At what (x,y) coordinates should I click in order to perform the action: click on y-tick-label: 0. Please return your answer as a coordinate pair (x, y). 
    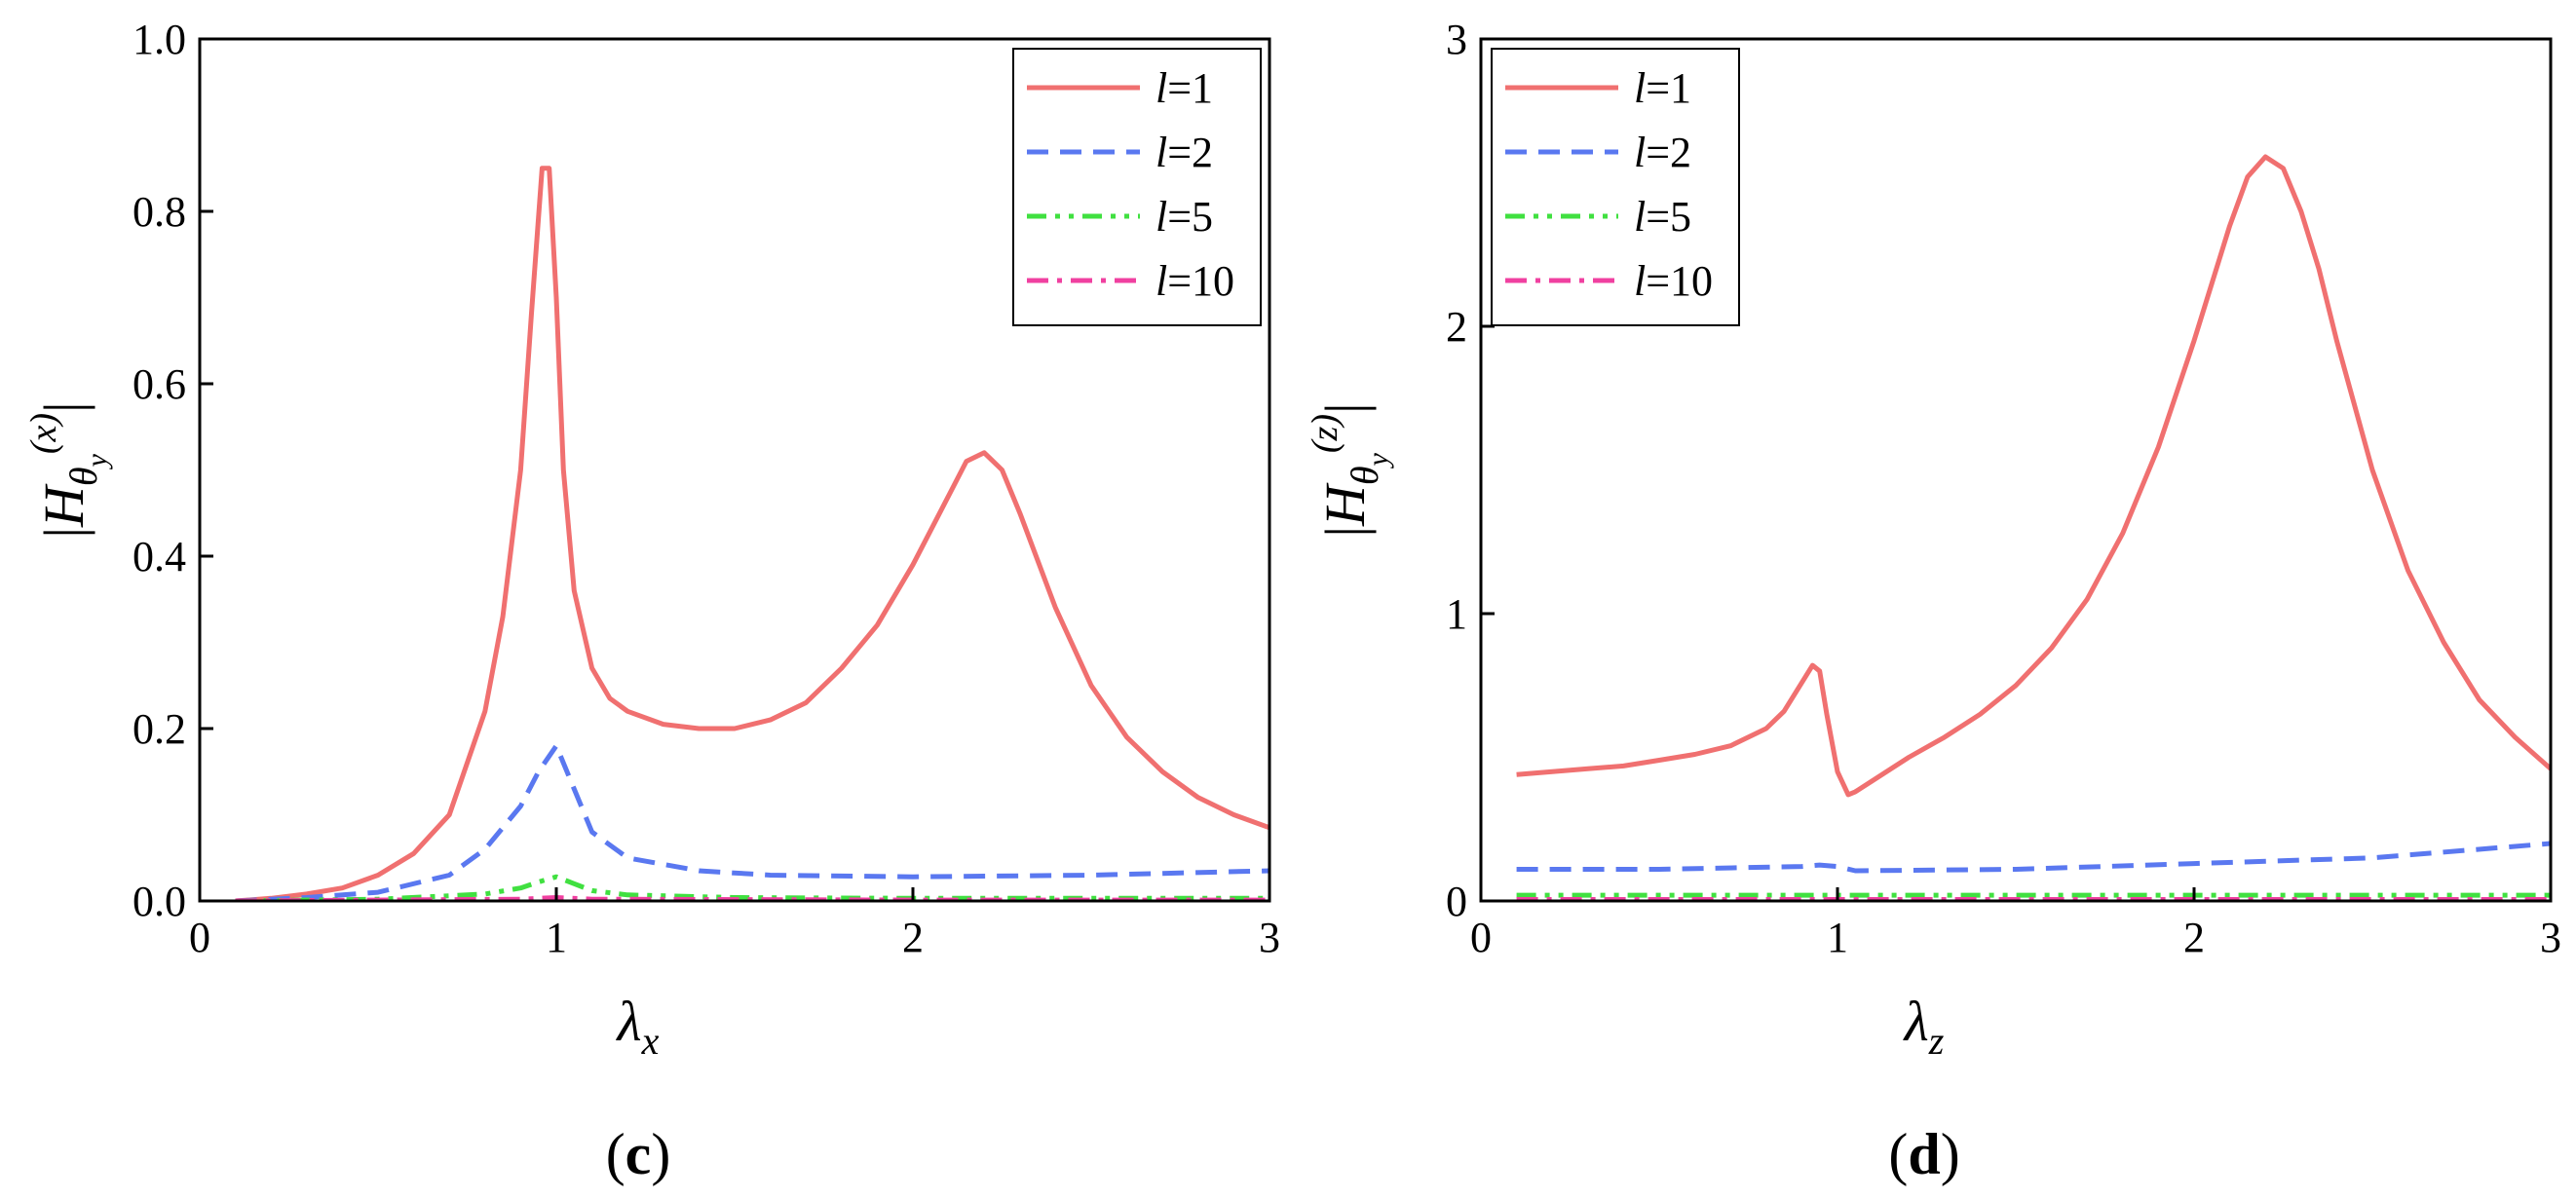
    Looking at the image, I should click on (1456, 901).